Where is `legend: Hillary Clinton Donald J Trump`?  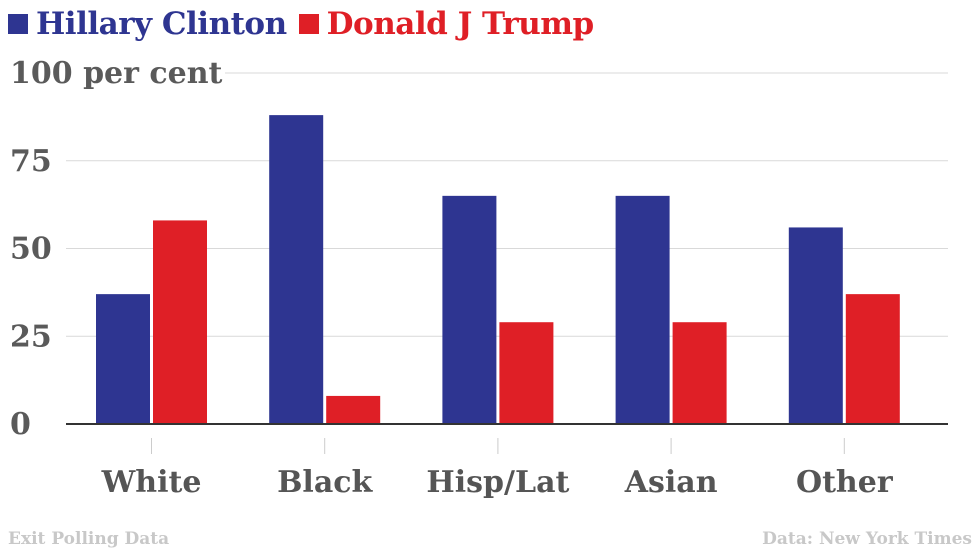
legend: Hillary Clinton Donald J Trump is located at coordinates (301, 24).